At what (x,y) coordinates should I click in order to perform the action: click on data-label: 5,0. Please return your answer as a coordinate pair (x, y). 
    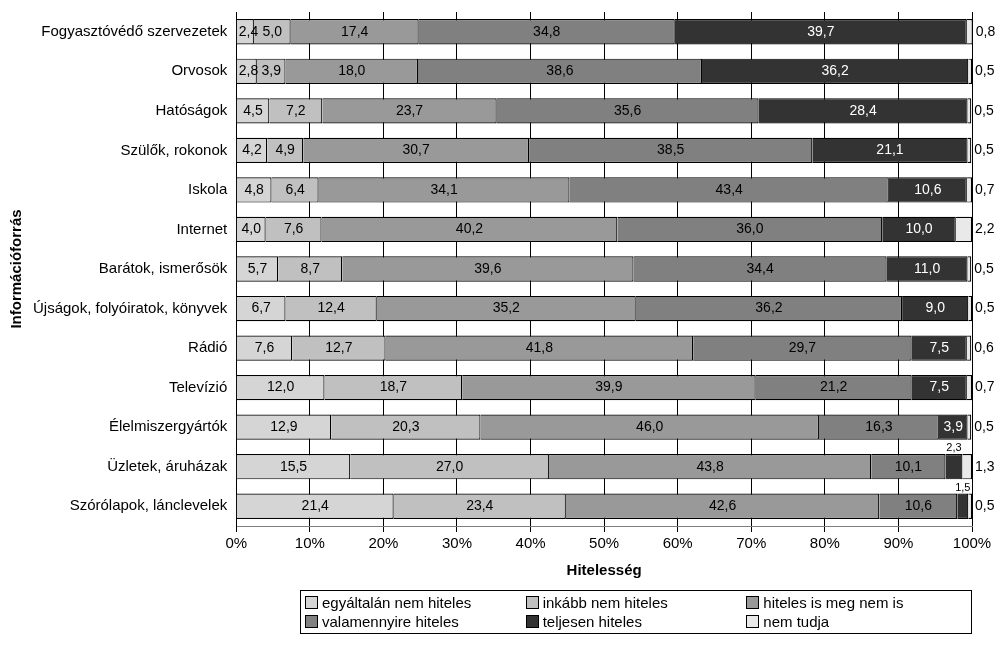
    Looking at the image, I should click on (272, 30).